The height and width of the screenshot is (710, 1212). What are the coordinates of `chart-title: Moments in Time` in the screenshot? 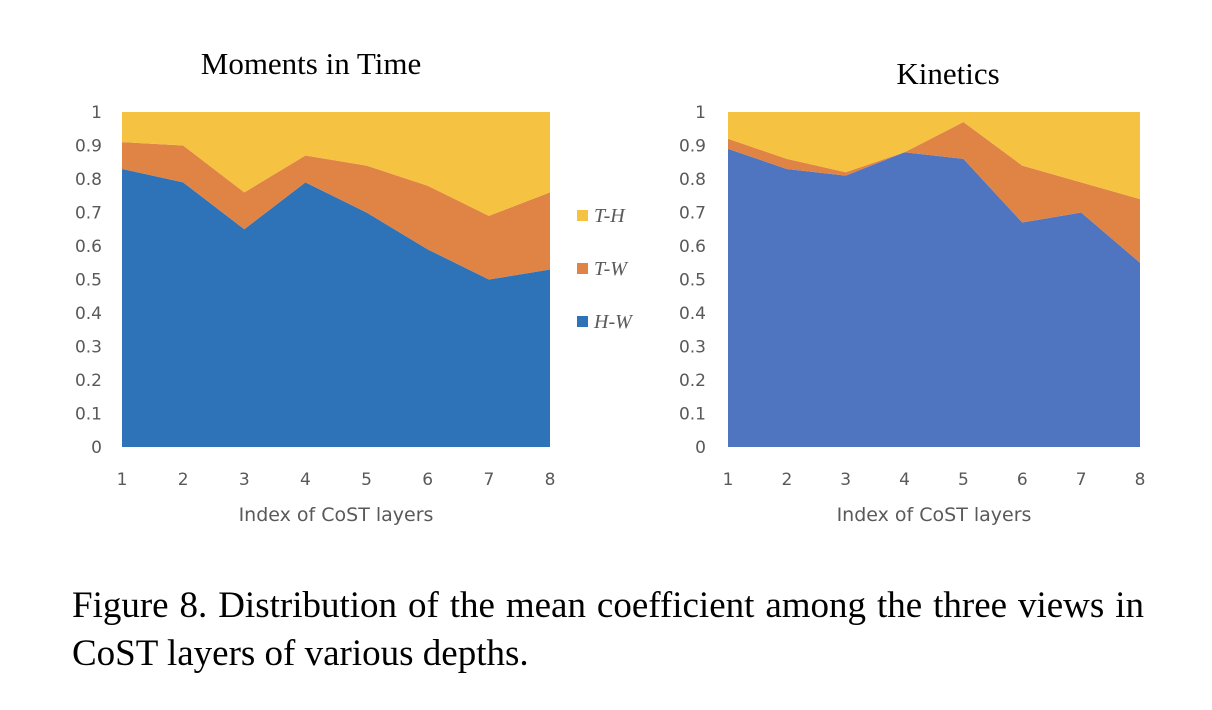 It's located at (311, 63).